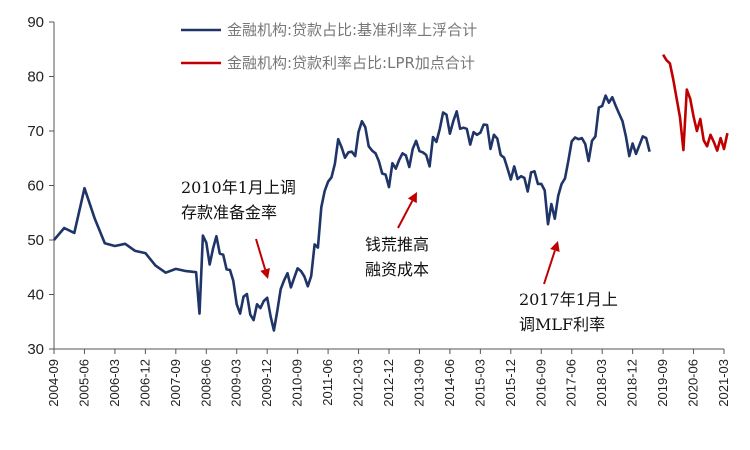 The width and height of the screenshot is (750, 450). Describe the element at coordinates (540, 383) in the screenshot. I see `x-tick-label: 2016-09` at that location.